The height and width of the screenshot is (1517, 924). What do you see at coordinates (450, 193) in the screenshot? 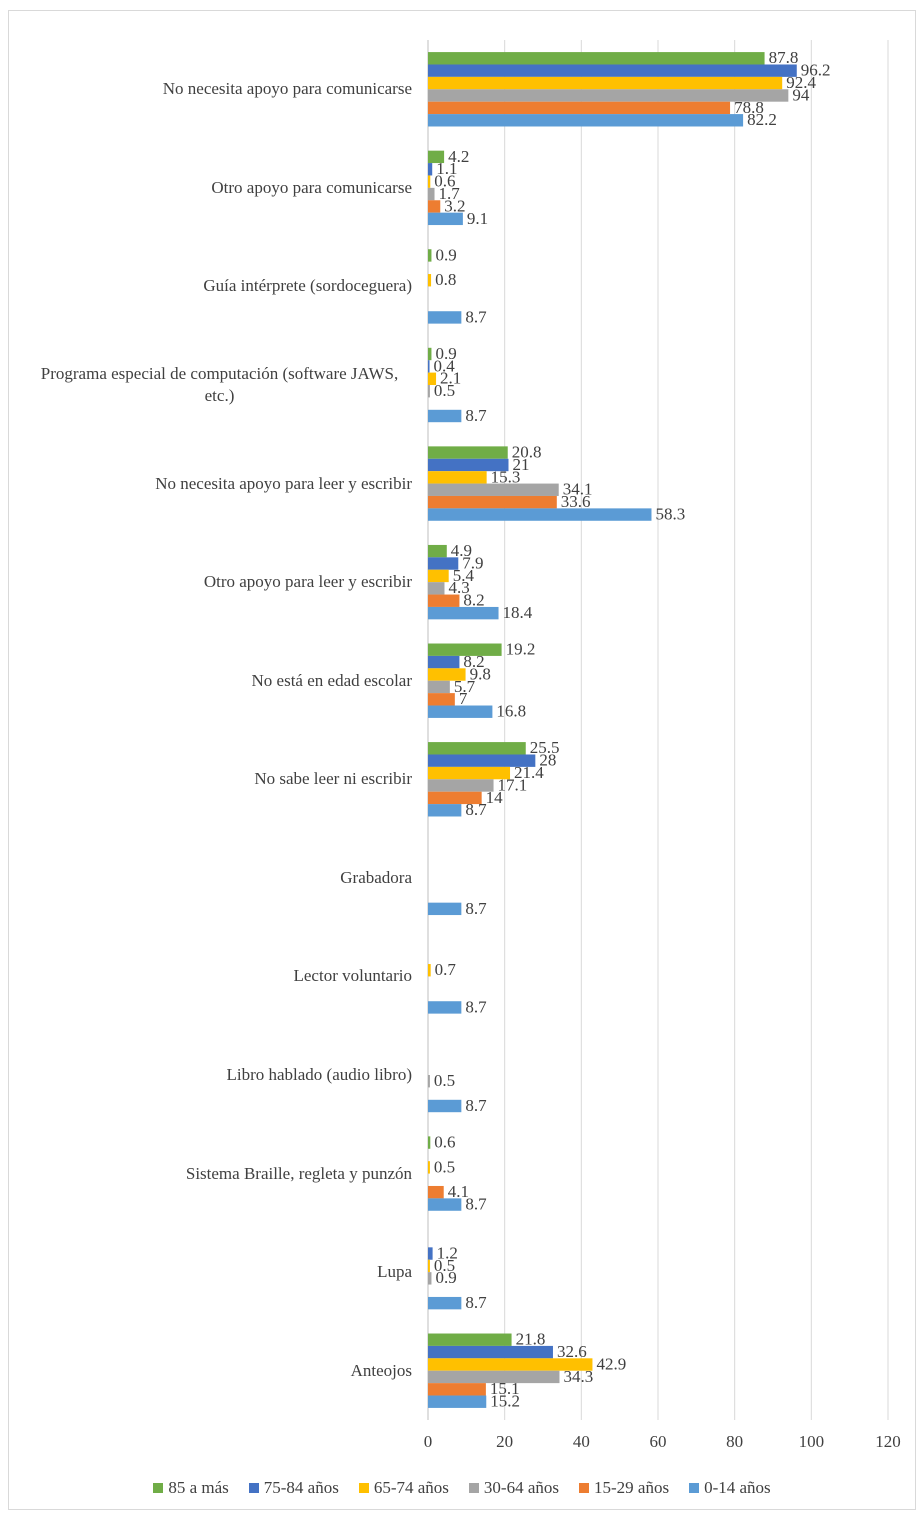
I see `data-label: 1.7` at bounding box center [450, 193].